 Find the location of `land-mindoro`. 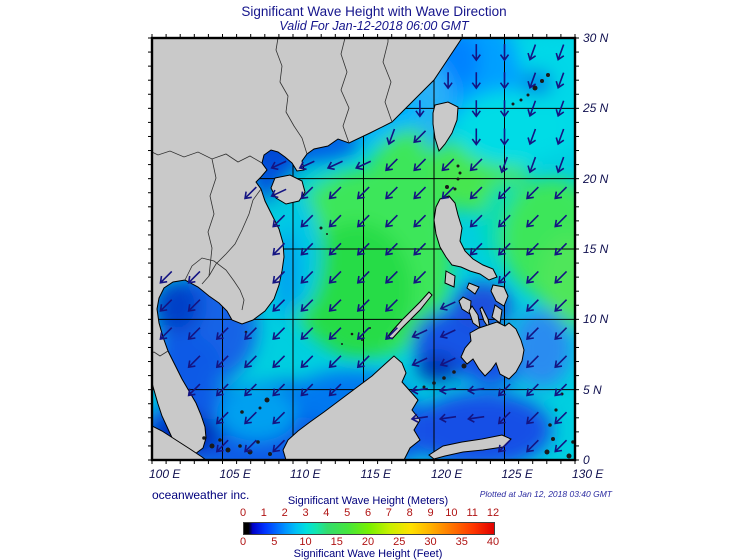

land-mindoro is located at coordinates (450, 279).